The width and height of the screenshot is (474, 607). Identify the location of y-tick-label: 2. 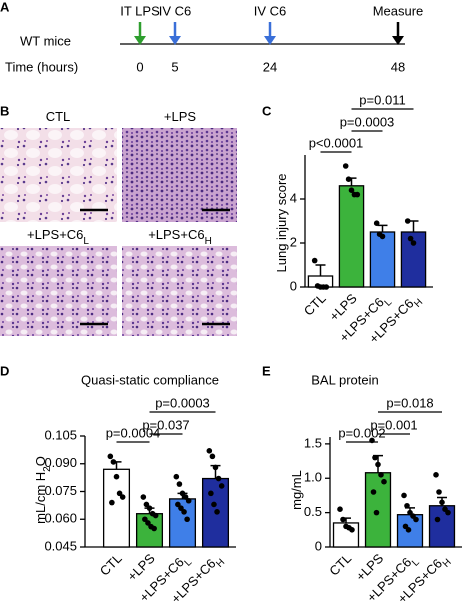
(293, 241).